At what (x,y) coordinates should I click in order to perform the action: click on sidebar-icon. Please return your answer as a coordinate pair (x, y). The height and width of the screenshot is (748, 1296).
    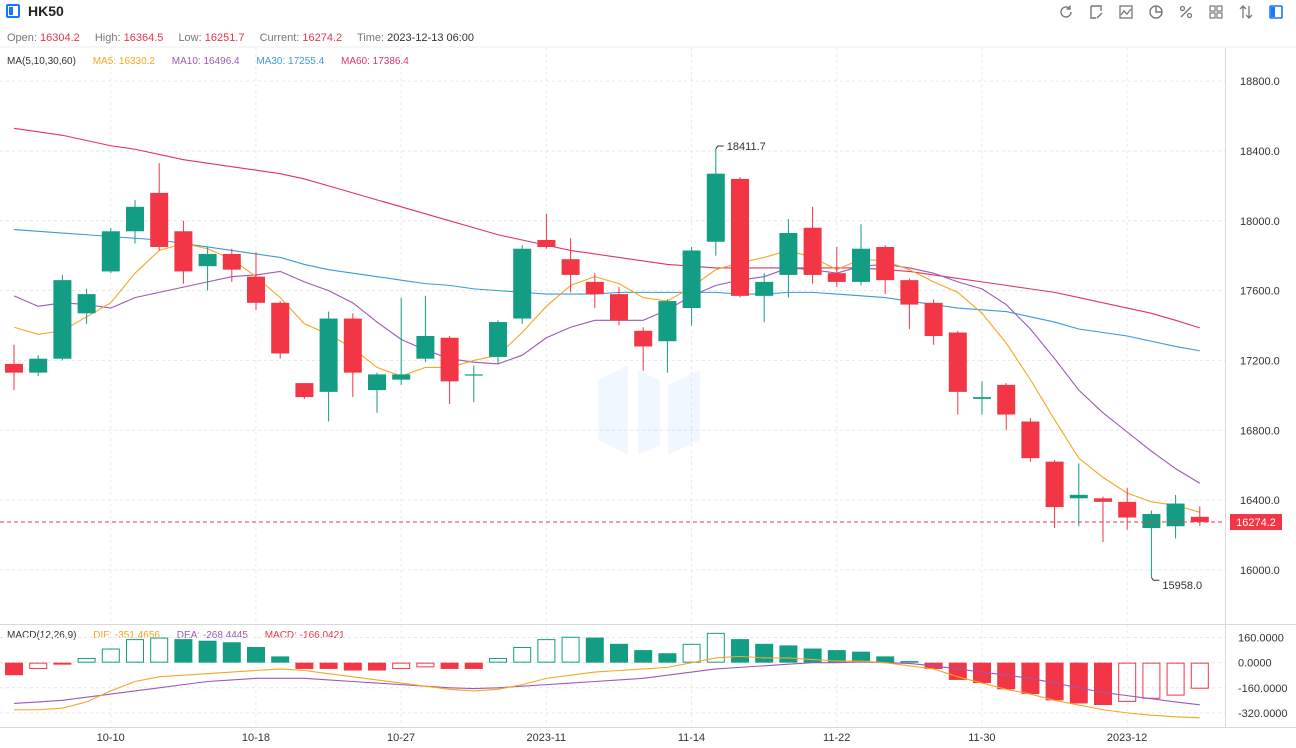
    Looking at the image, I should click on (1276, 12).